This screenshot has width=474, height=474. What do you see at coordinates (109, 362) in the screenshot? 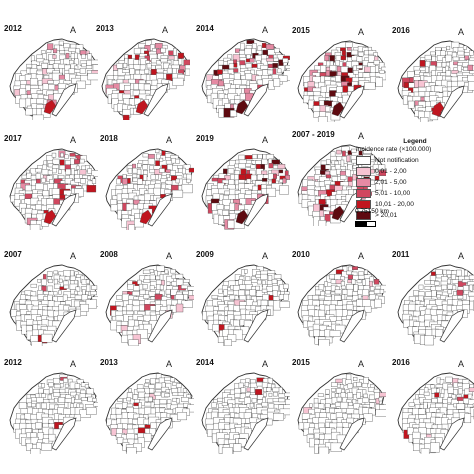
I see `year-label: 2013` at bounding box center [109, 362].